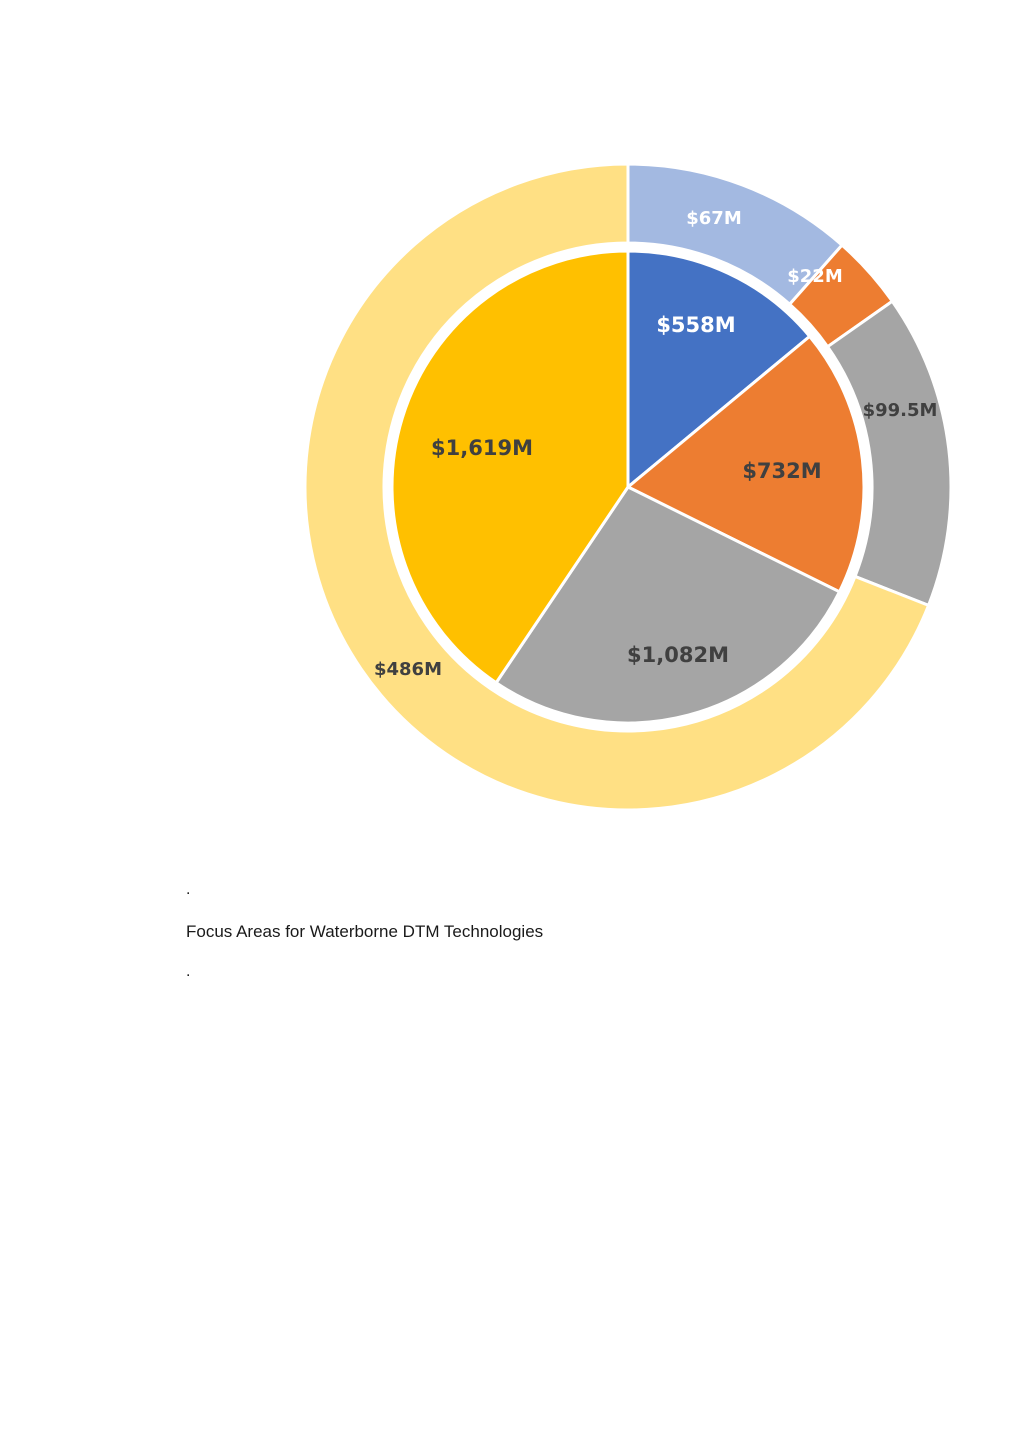 Image resolution: width=1023 pixels, height=1448 pixels. Describe the element at coordinates (678, 655) in the screenshot. I see `inner-slice-label: $1,082M` at that location.